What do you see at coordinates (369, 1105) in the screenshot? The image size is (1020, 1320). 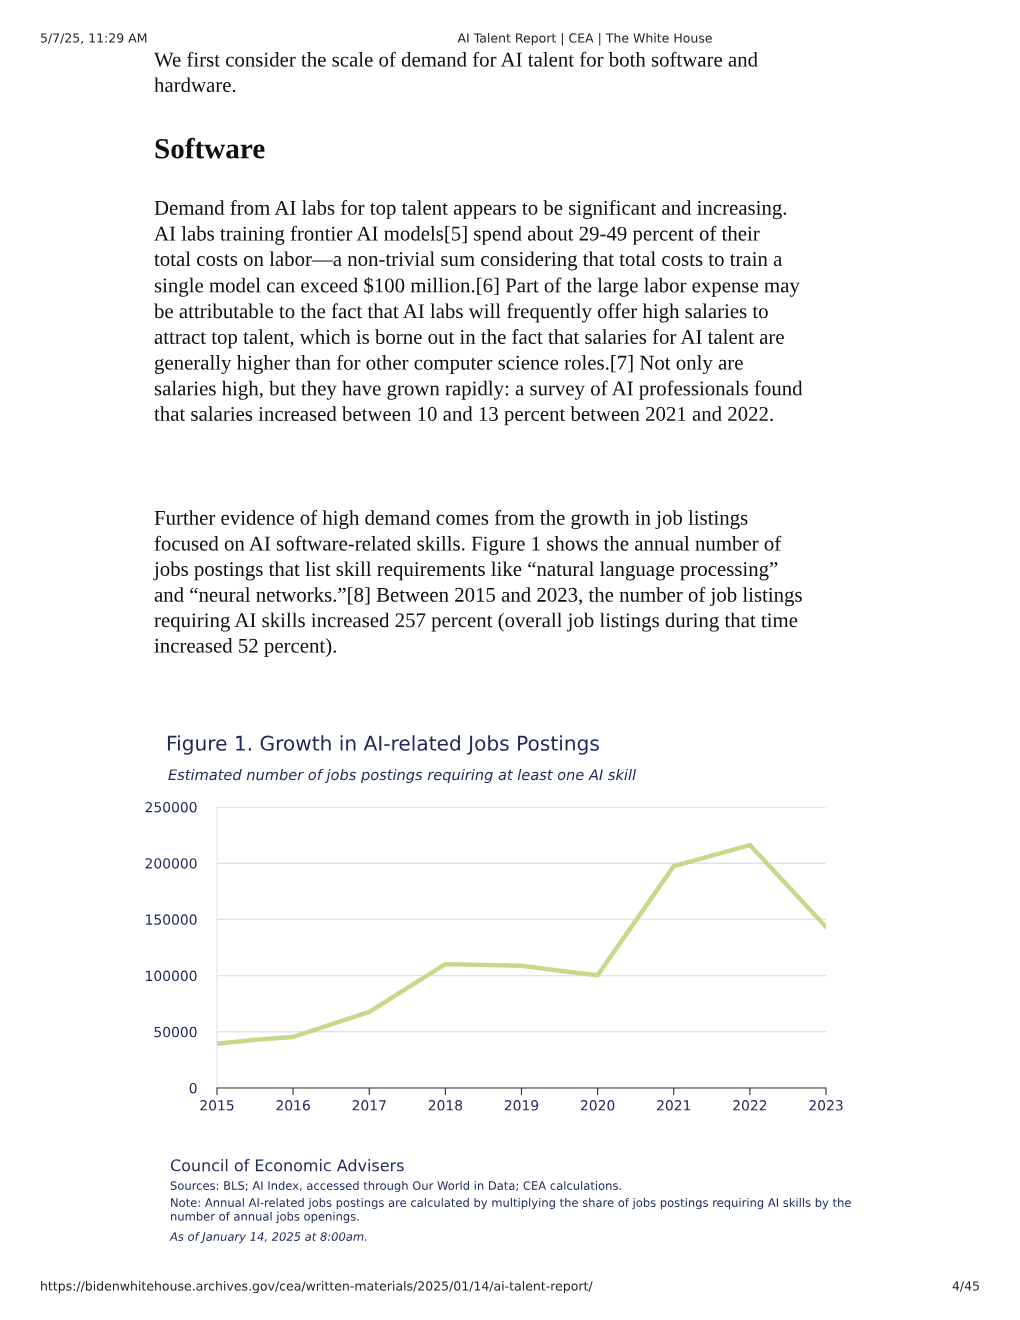 I see `x-tick-label: 2017` at bounding box center [369, 1105].